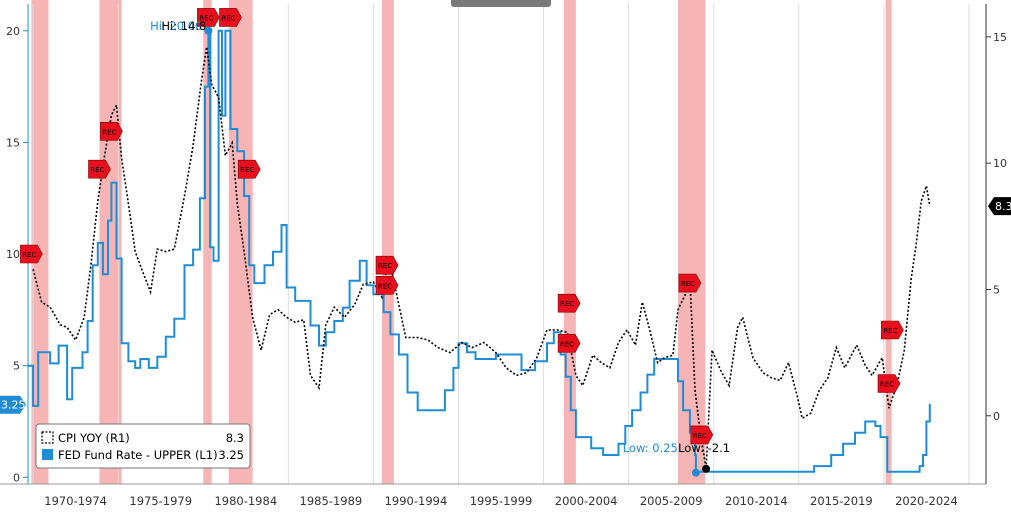  I want to click on legend-box, so click(143, 446).